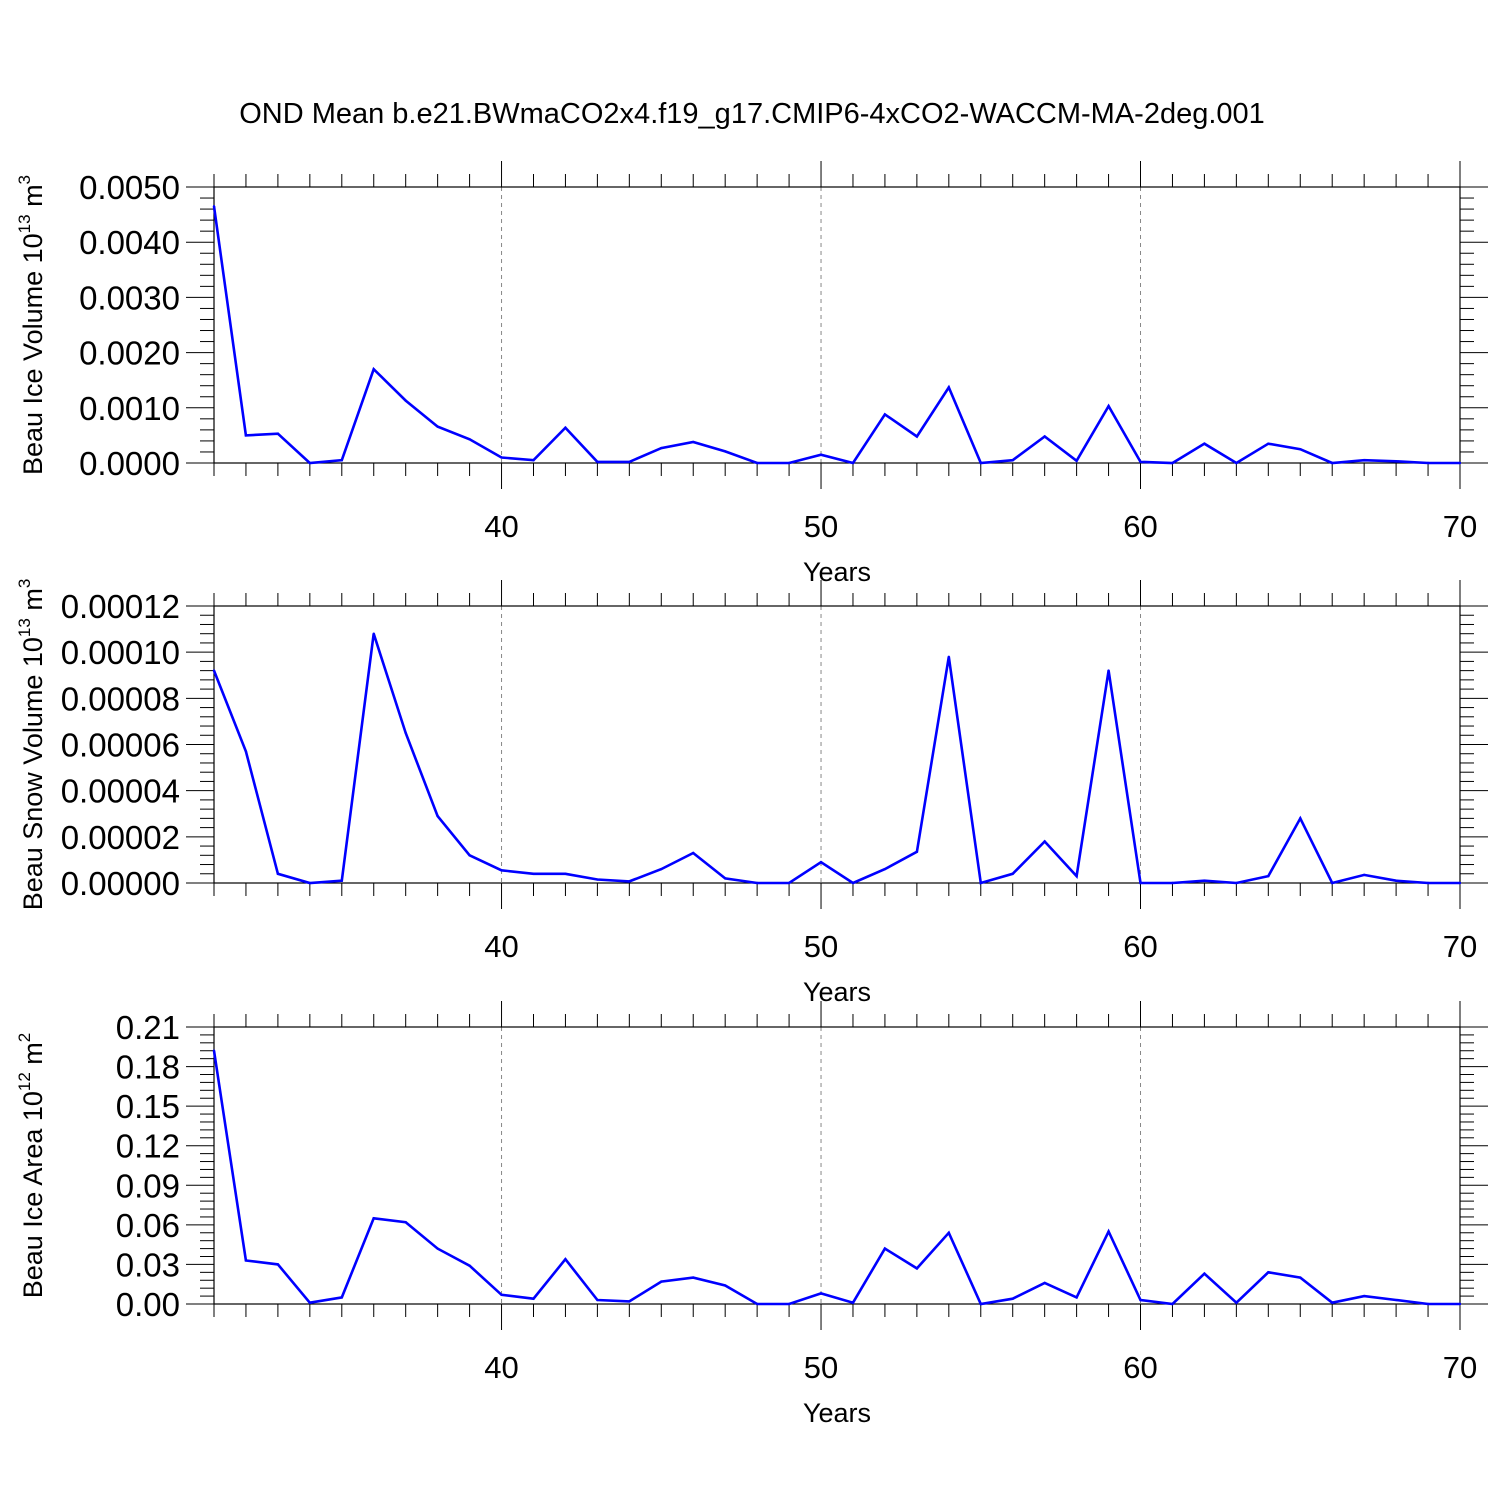 This screenshot has width=1500, height=1505. What do you see at coordinates (120, 791) in the screenshot?
I see `y-tick-label: 0.00004` at bounding box center [120, 791].